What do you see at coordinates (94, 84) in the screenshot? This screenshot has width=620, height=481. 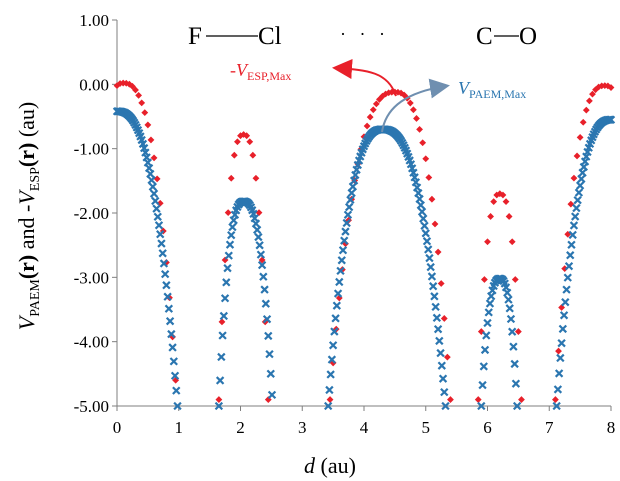 I see `y-tick-label: 0.00` at bounding box center [94, 84].